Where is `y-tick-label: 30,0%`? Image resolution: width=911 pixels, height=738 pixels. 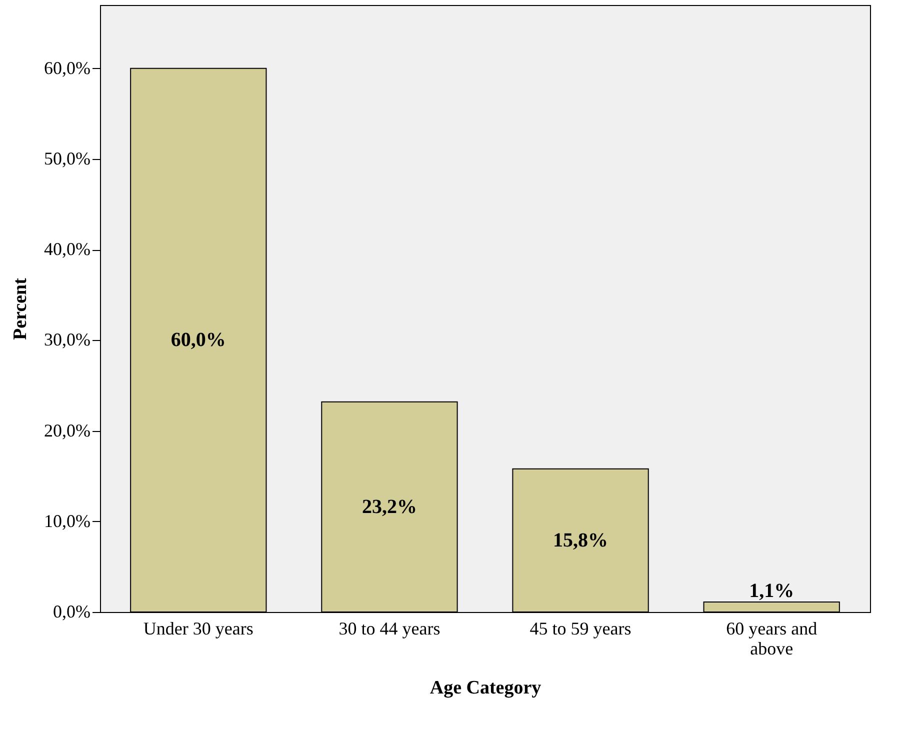 y-tick-label: 30,0% is located at coordinates (67, 340).